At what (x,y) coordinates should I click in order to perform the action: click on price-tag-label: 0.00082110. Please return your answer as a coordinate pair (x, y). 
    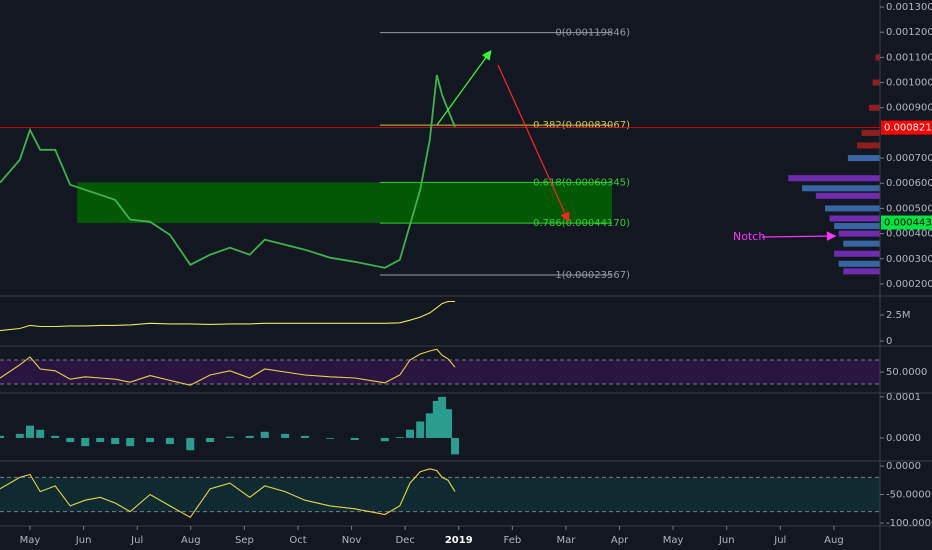
    Looking at the image, I should click on (908, 128).